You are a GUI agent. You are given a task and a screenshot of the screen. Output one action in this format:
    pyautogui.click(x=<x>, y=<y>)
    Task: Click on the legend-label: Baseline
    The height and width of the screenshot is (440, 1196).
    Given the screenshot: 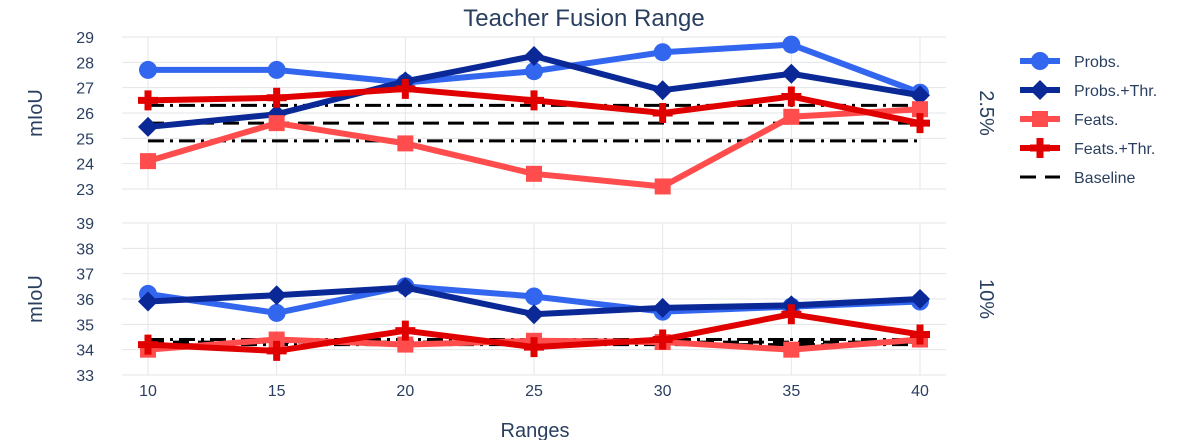 What is the action you would take?
    pyautogui.click(x=1104, y=178)
    